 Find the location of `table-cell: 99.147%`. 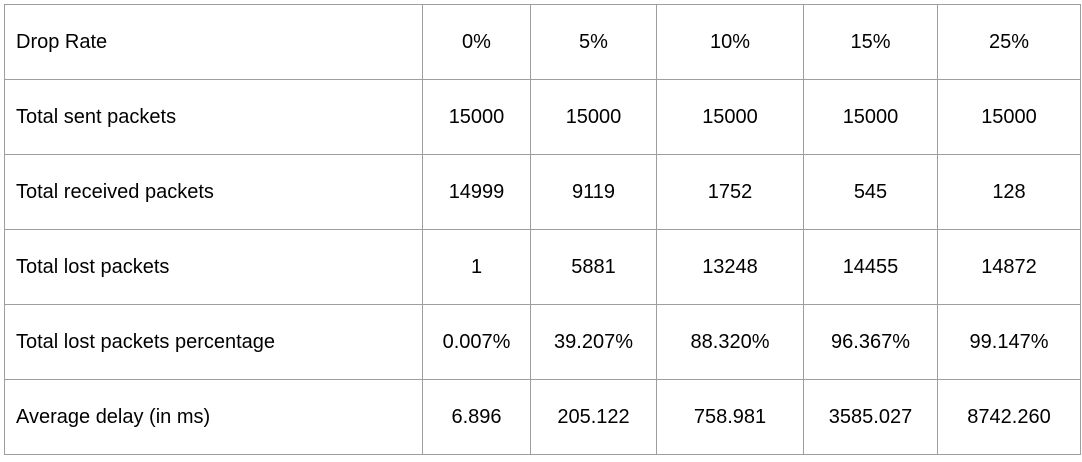

table-cell: 99.147% is located at coordinates (1009, 342).